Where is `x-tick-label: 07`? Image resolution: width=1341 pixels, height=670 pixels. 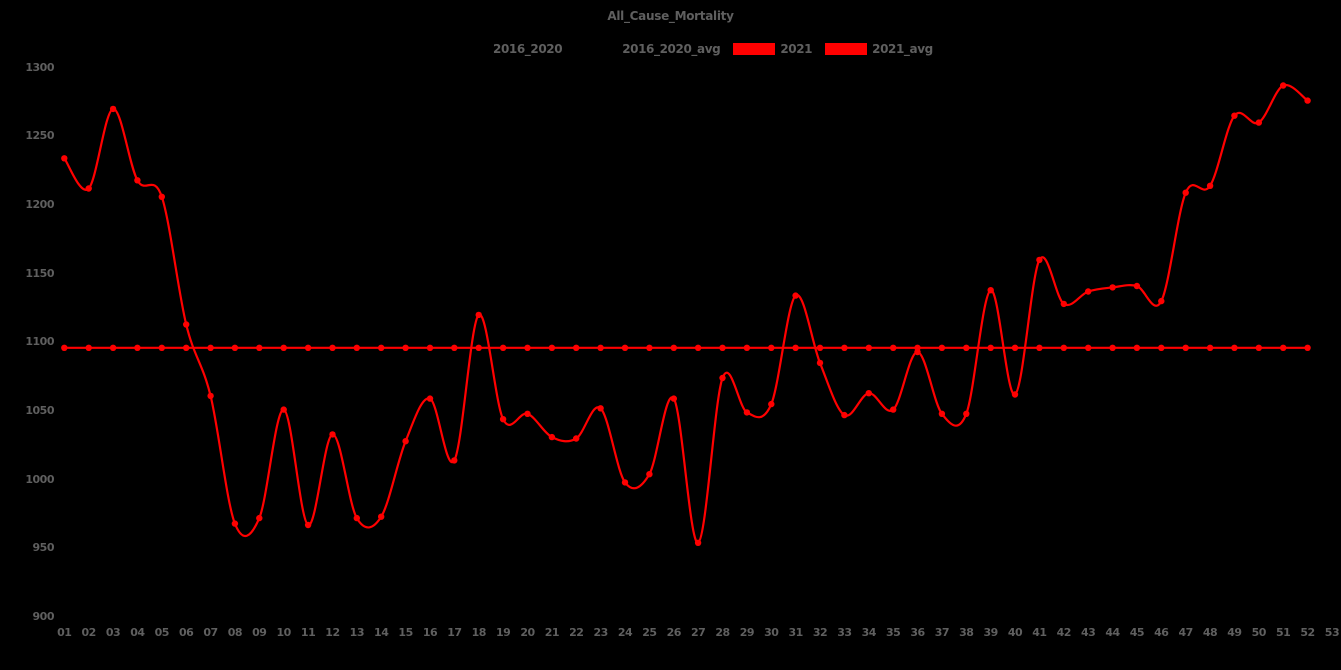 x-tick-label: 07 is located at coordinates (210, 632).